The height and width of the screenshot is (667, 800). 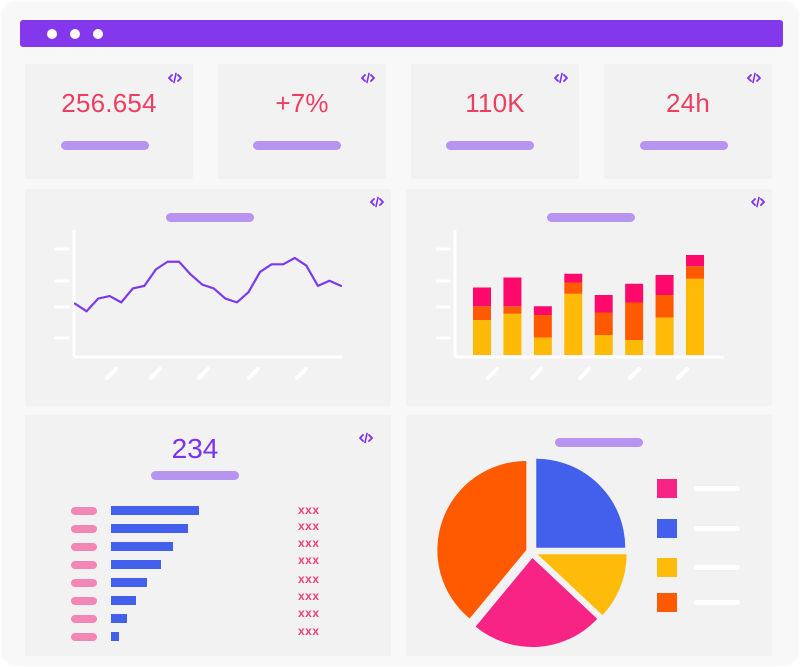 What do you see at coordinates (582, 585) in the screenshot?
I see `pie-slice-yellow` at bounding box center [582, 585].